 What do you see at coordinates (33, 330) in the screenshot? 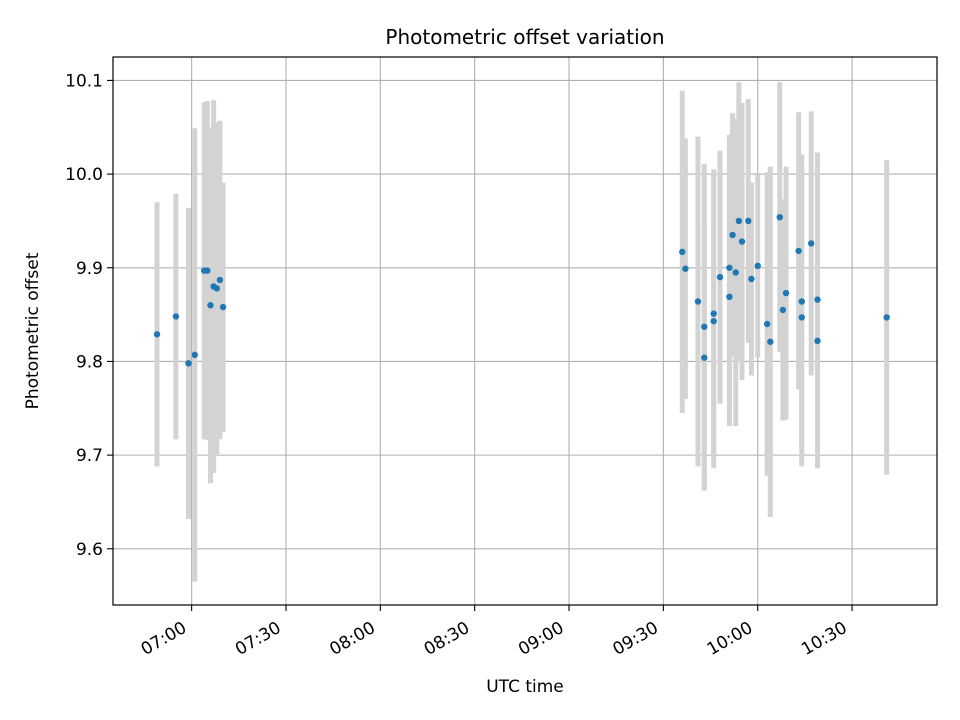
I see `y-axis-label: Photometric offset` at bounding box center [33, 330].